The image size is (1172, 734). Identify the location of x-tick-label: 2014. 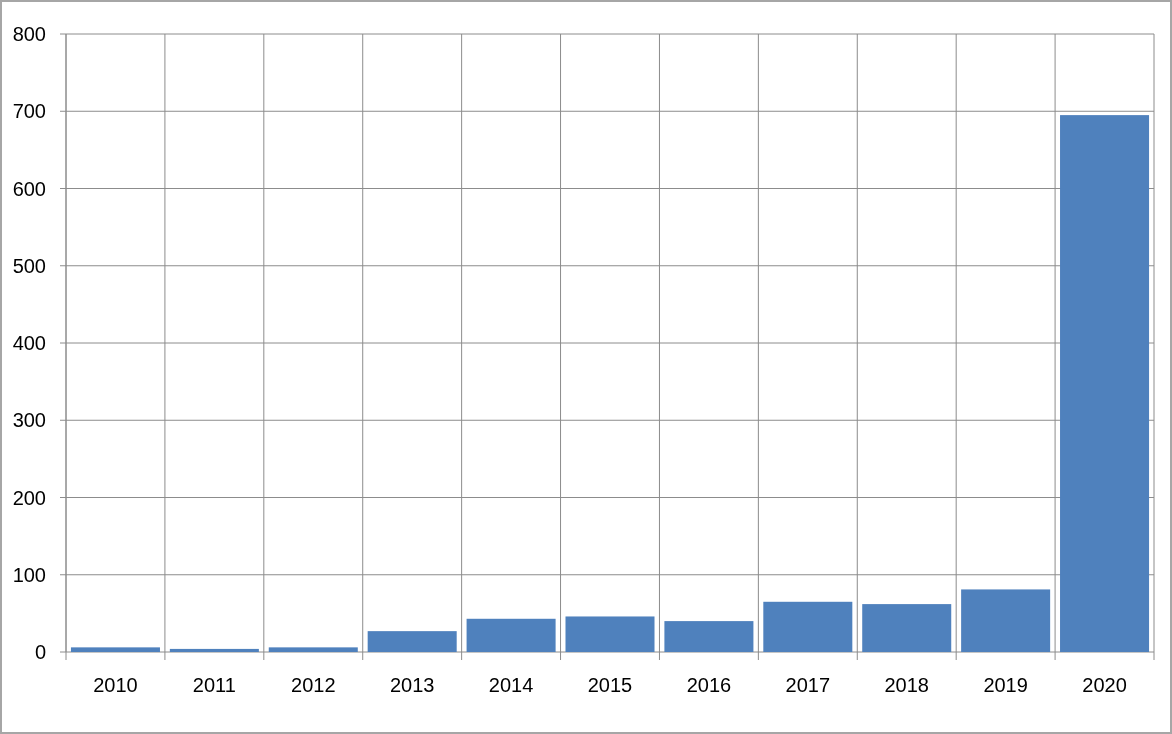
(511, 685).